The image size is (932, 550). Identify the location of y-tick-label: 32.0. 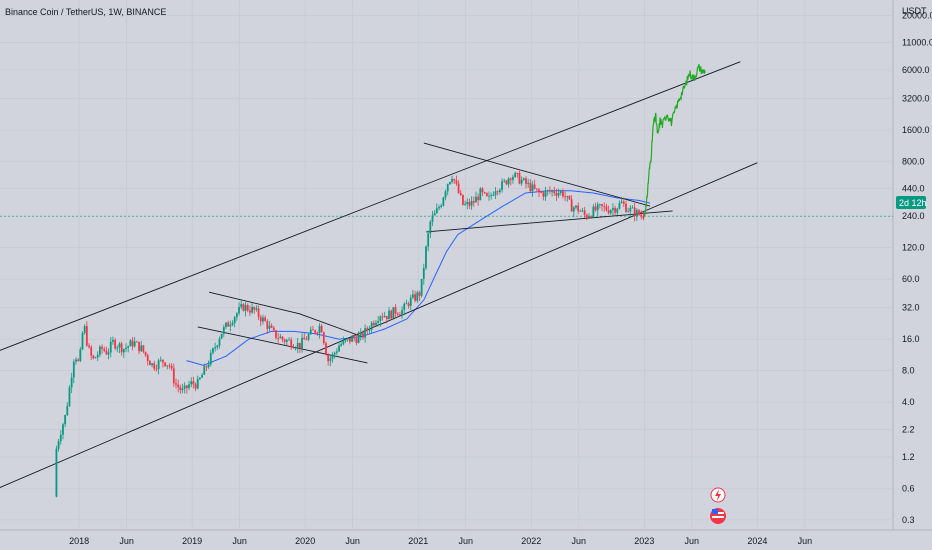
(911, 308).